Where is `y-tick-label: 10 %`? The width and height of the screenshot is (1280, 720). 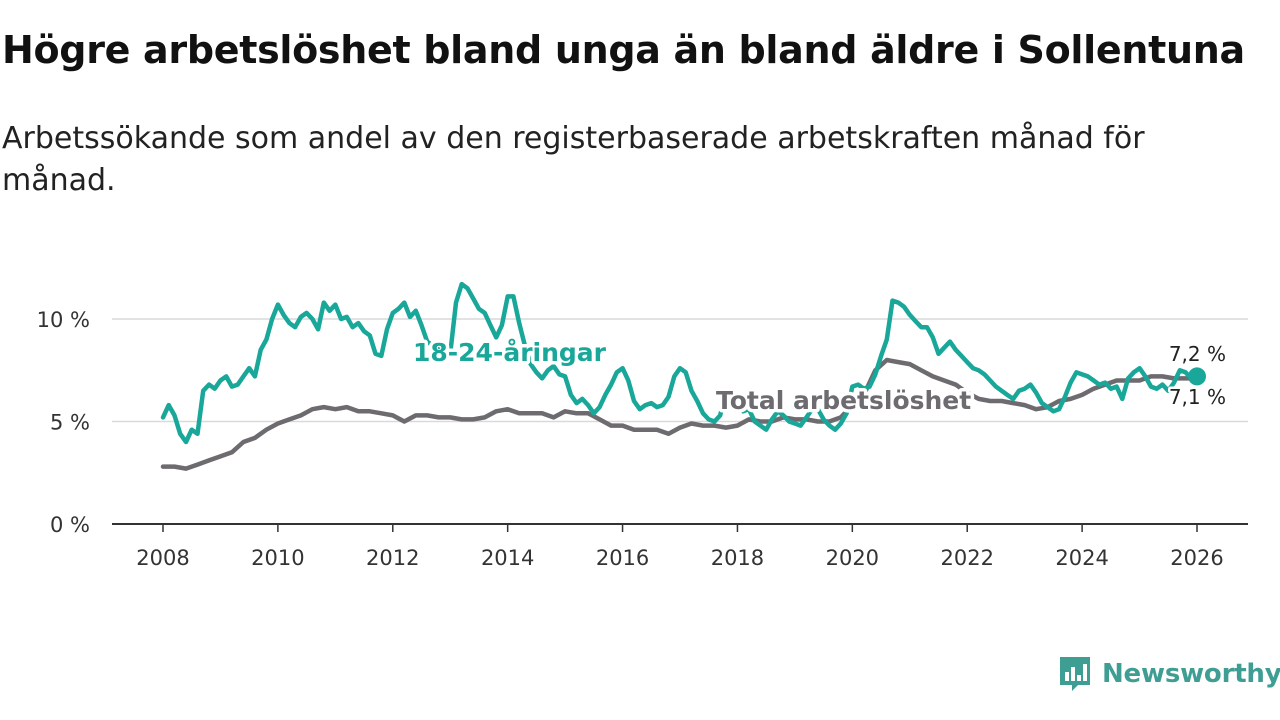
y-tick-label: 10 % is located at coordinates (63, 320).